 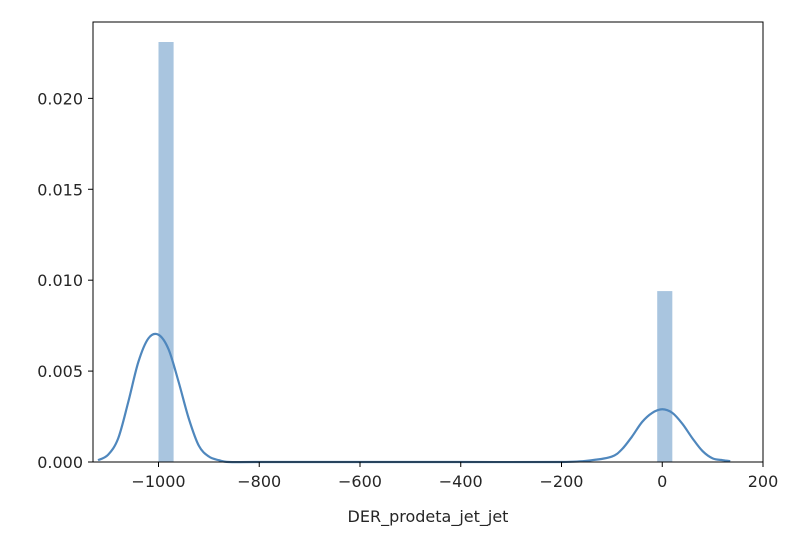 I want to click on x-tick-label: 200, so click(x=763, y=481).